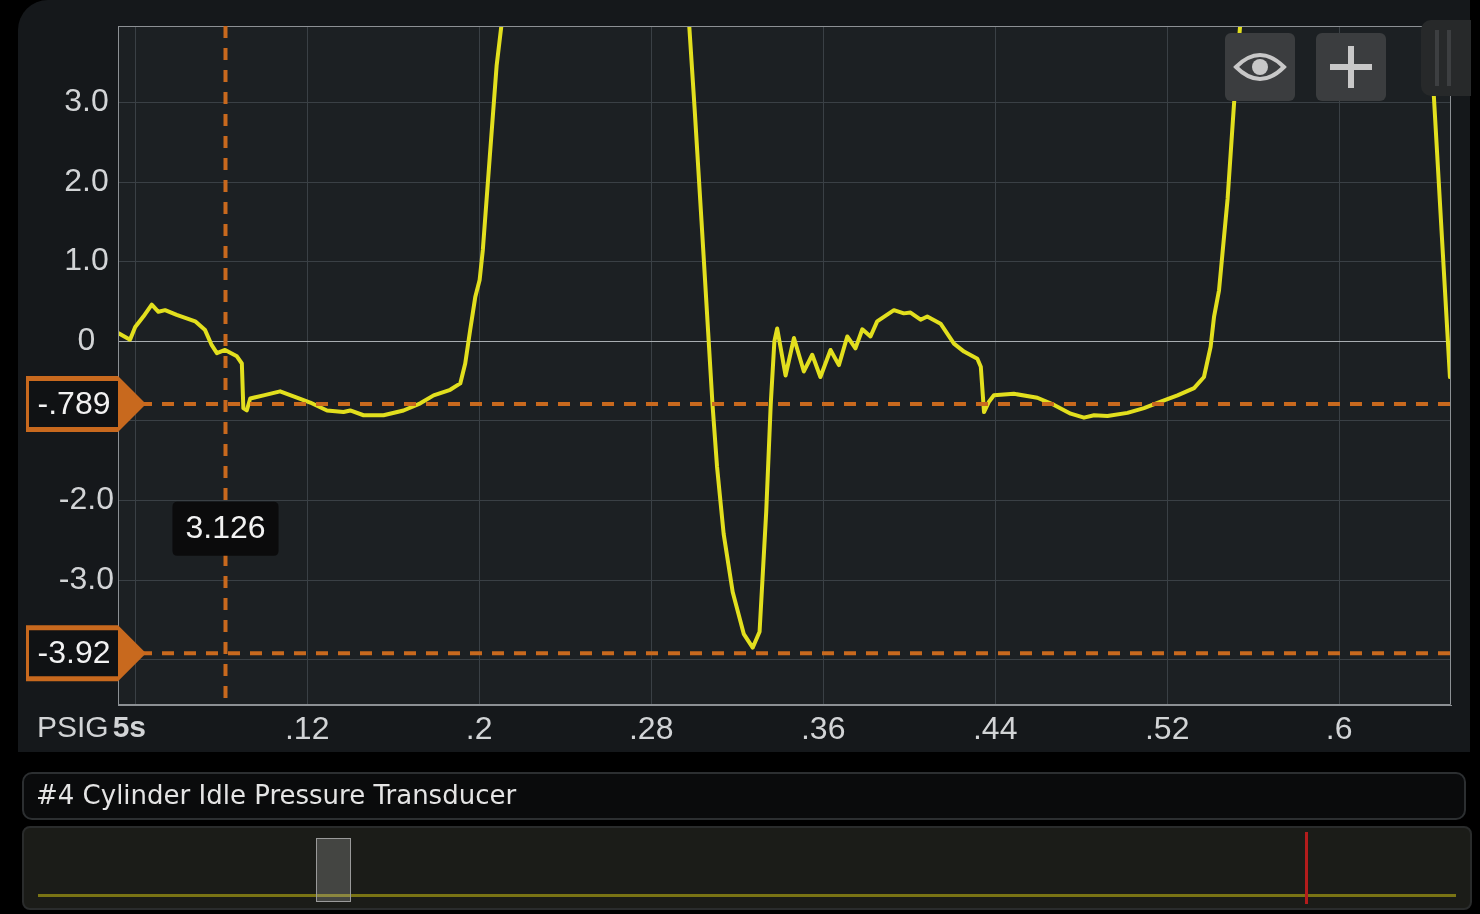  Describe the element at coordinates (1167, 728) in the screenshot. I see `x-tick-label: .52` at that location.